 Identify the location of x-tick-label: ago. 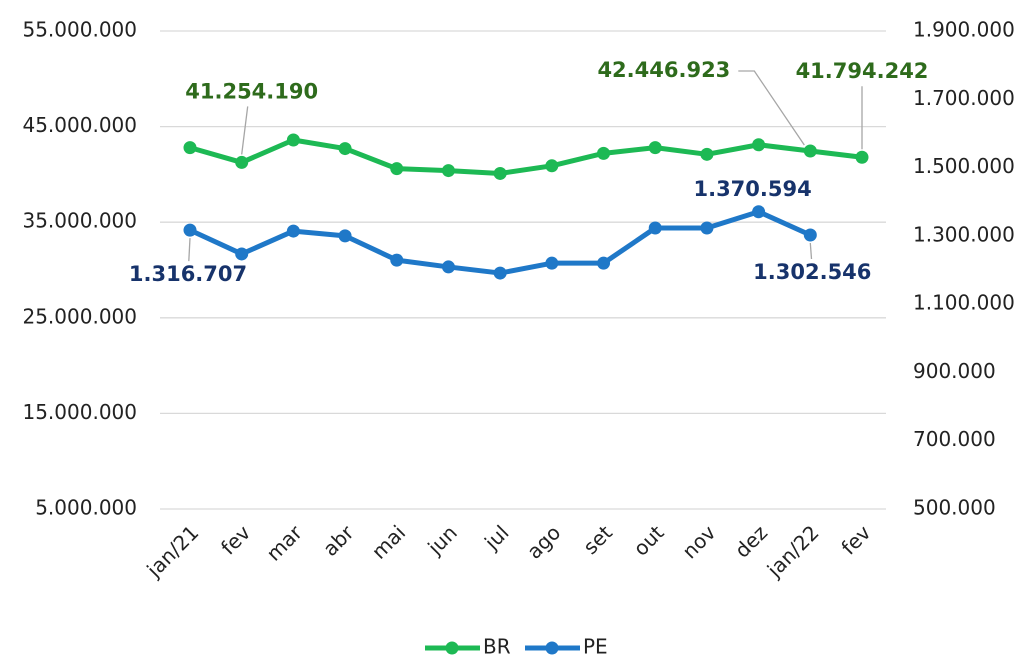
(543, 541).